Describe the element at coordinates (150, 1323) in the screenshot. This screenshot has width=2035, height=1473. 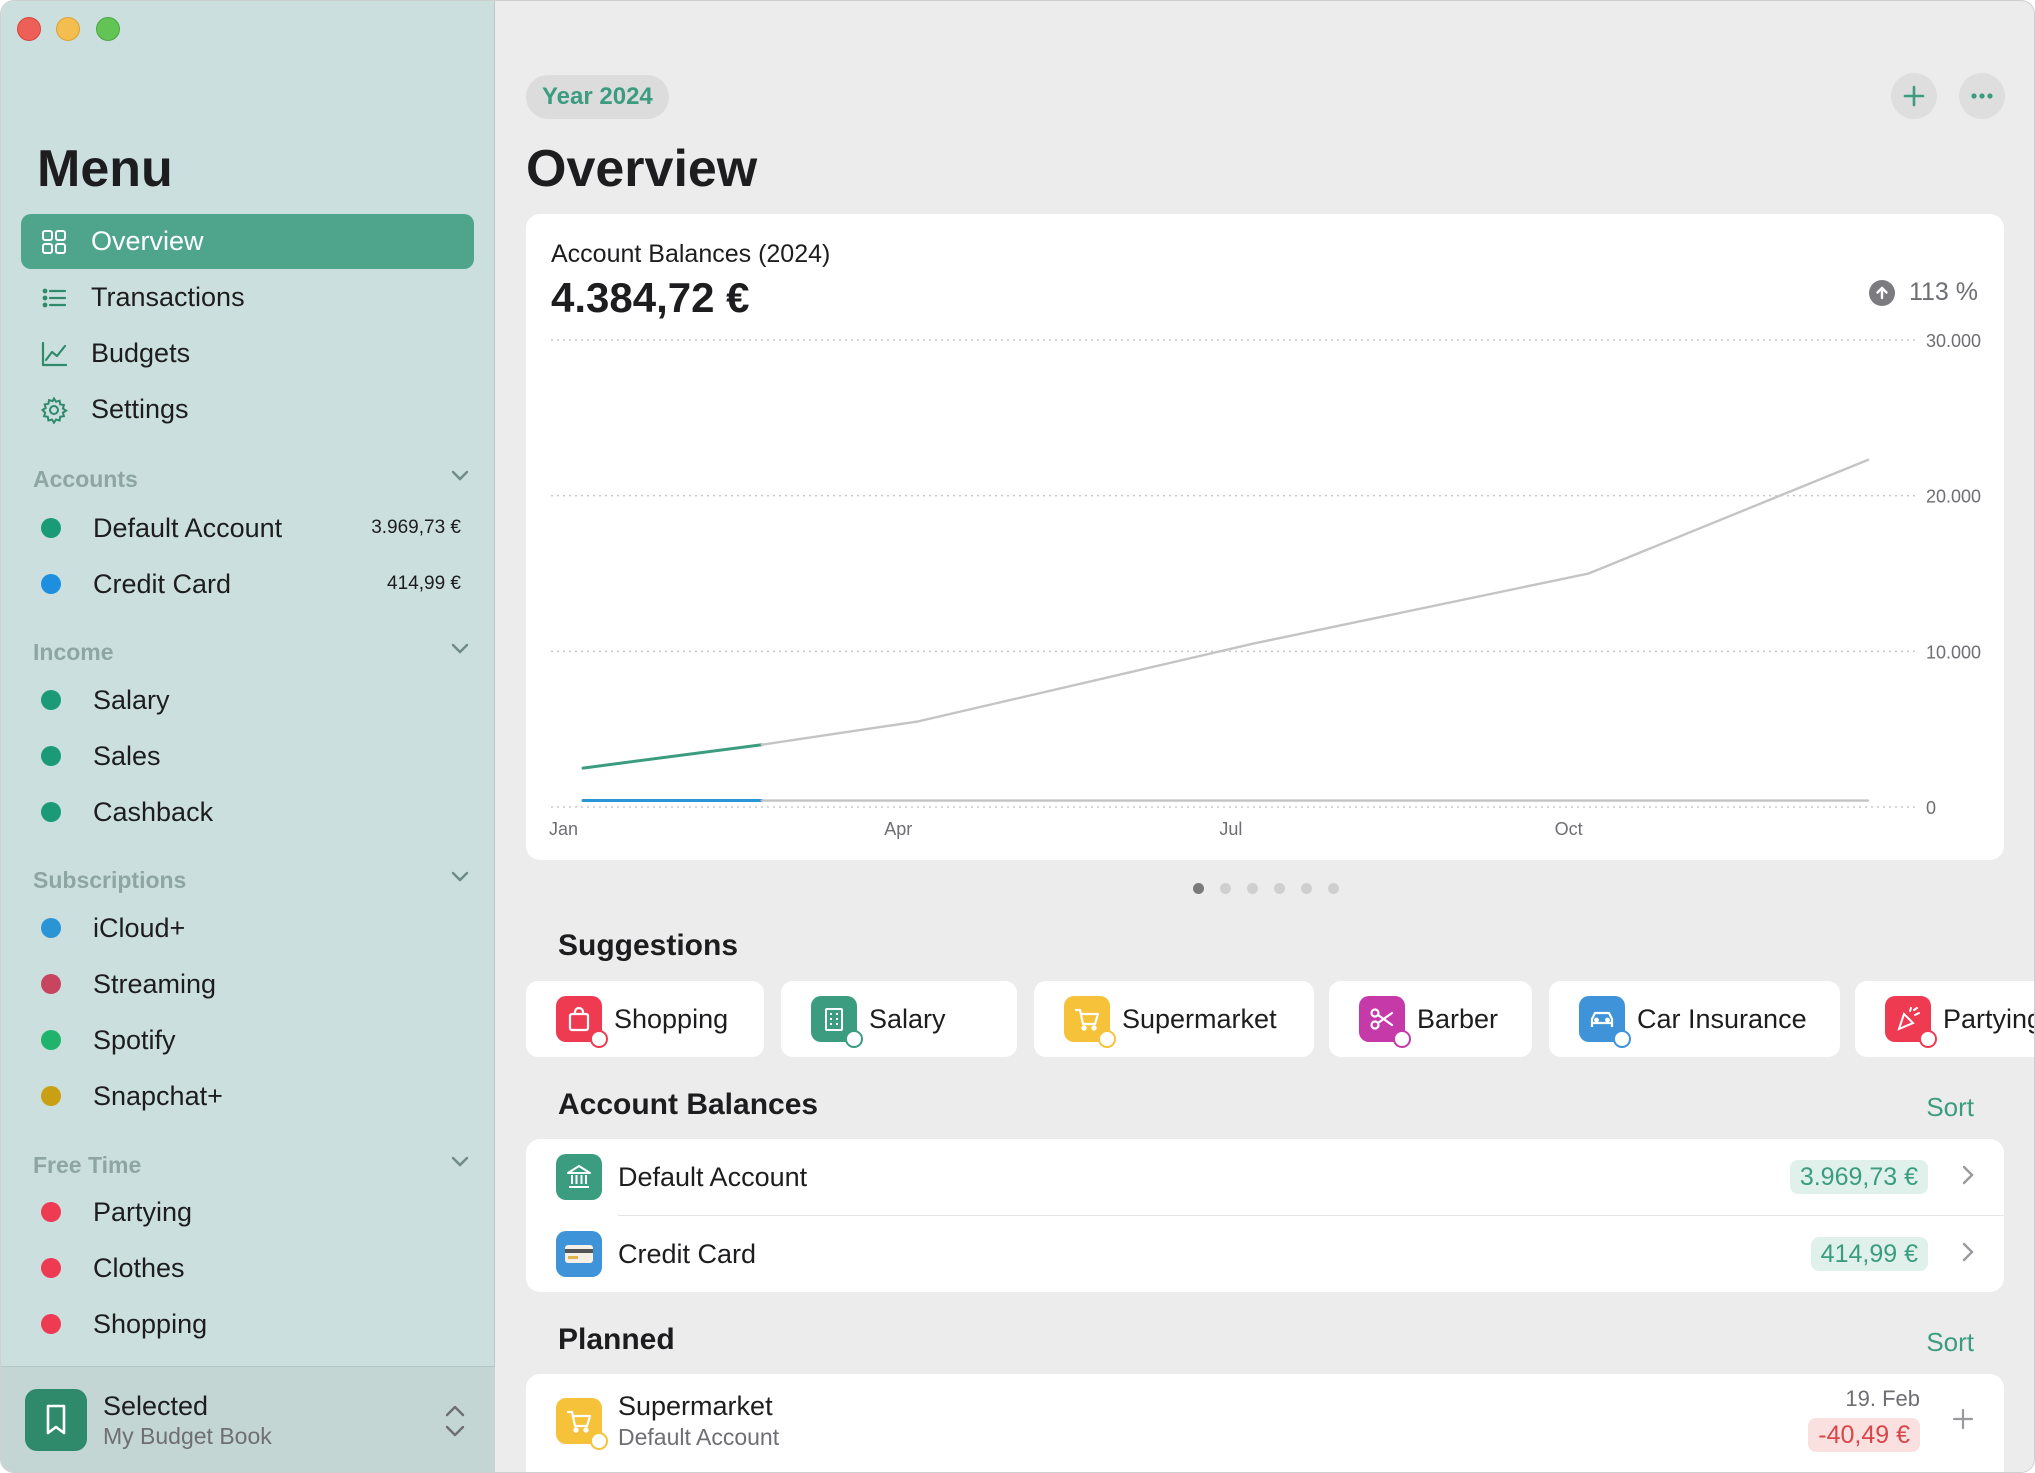
I see `category-name: Shopping` at that location.